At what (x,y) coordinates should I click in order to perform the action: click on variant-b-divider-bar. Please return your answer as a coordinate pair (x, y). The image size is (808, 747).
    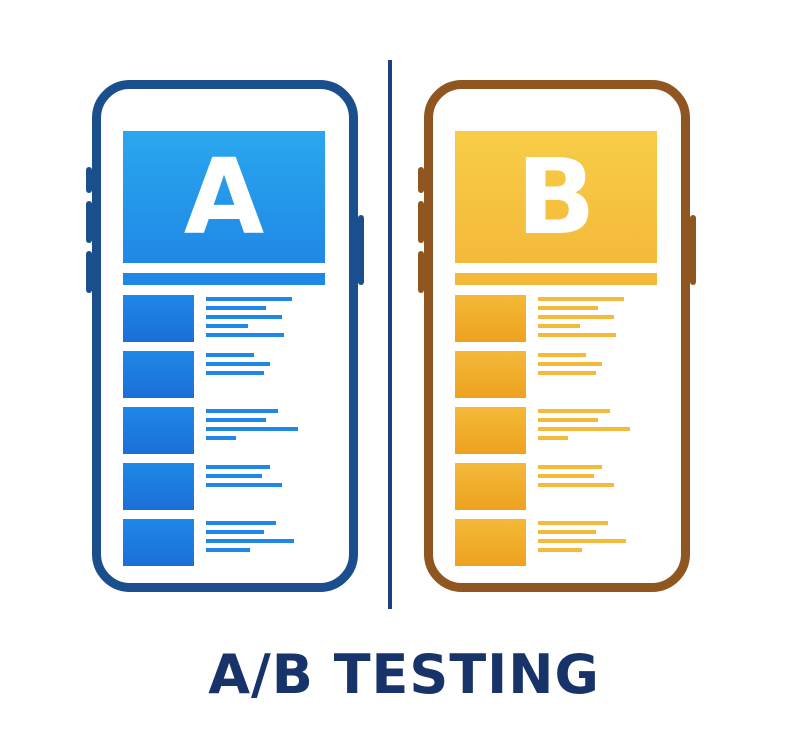
    Looking at the image, I should click on (556, 279).